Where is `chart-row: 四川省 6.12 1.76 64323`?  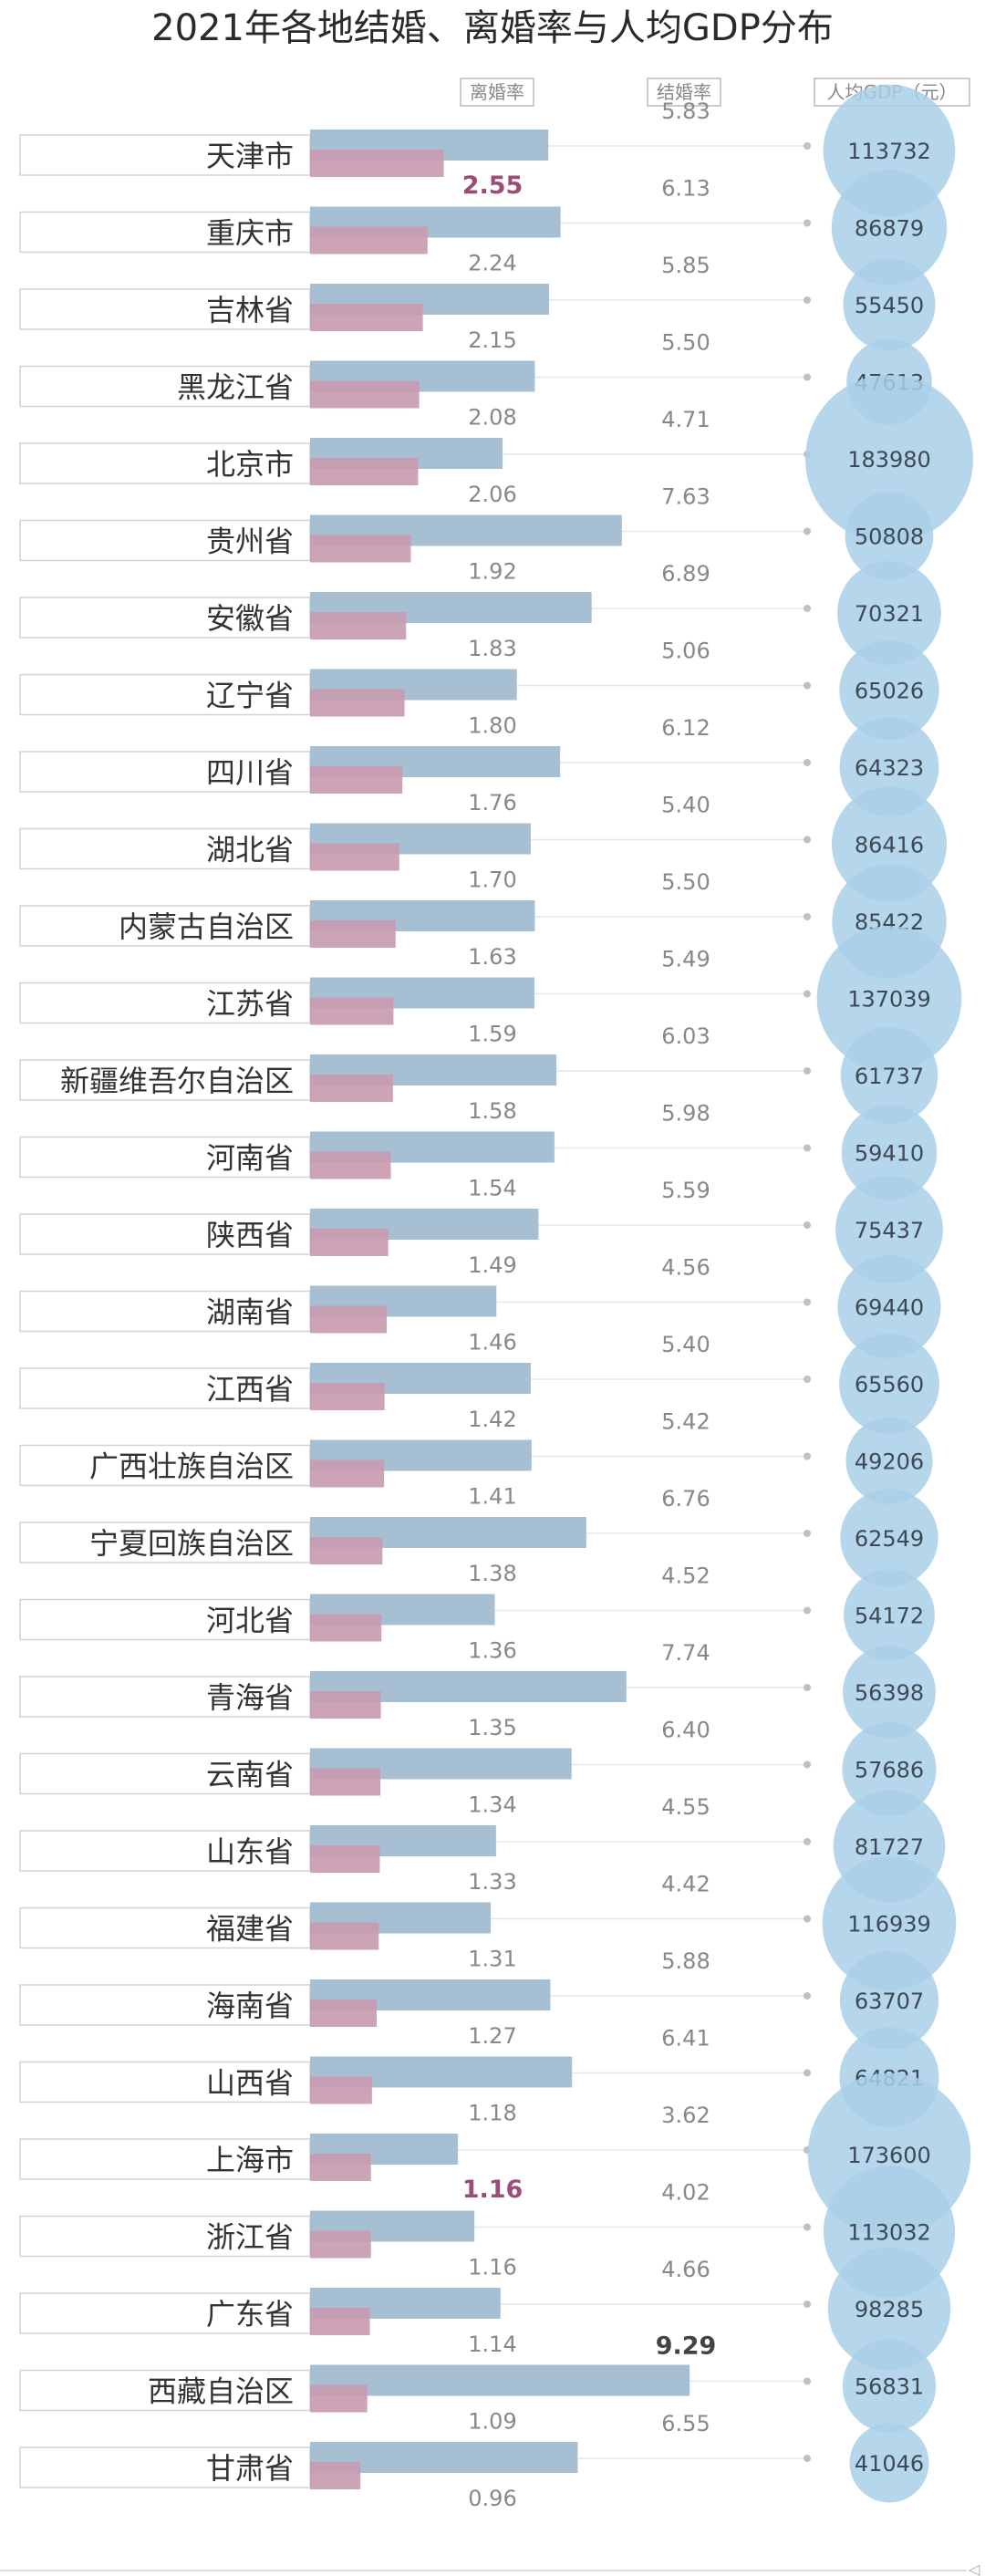
chart-row: 四川省 6.12 1.76 64323 is located at coordinates (479, 766).